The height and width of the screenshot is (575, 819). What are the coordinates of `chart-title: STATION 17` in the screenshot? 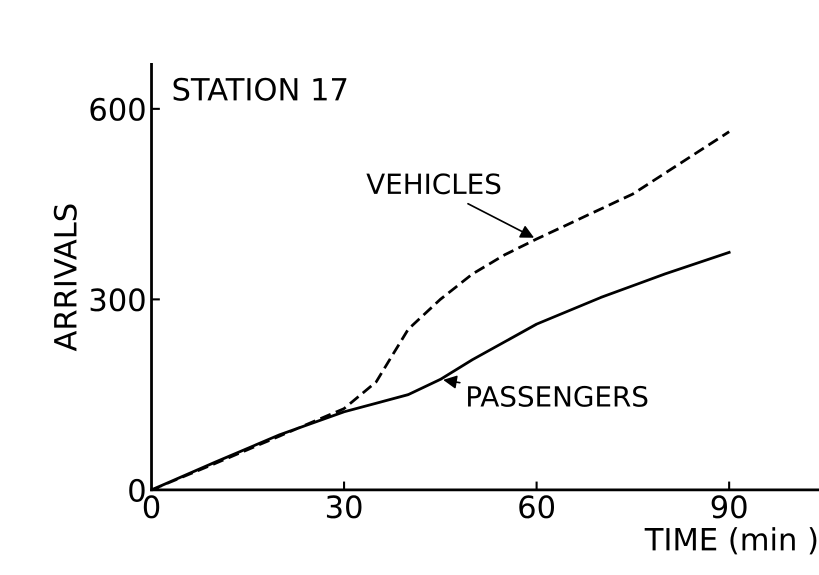 It's located at (260, 89).